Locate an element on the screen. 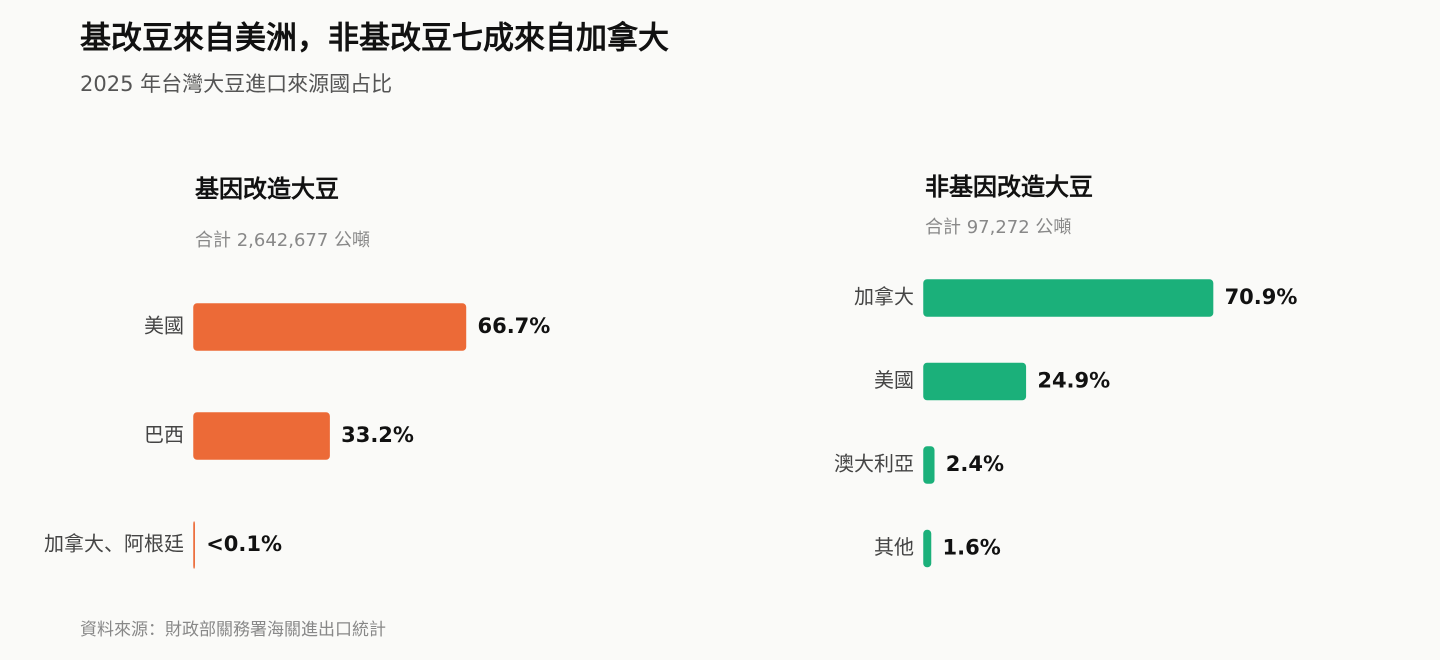 Image resolution: width=1440 pixels, height=660 pixels. data-label: 24.9% is located at coordinates (1073, 381).